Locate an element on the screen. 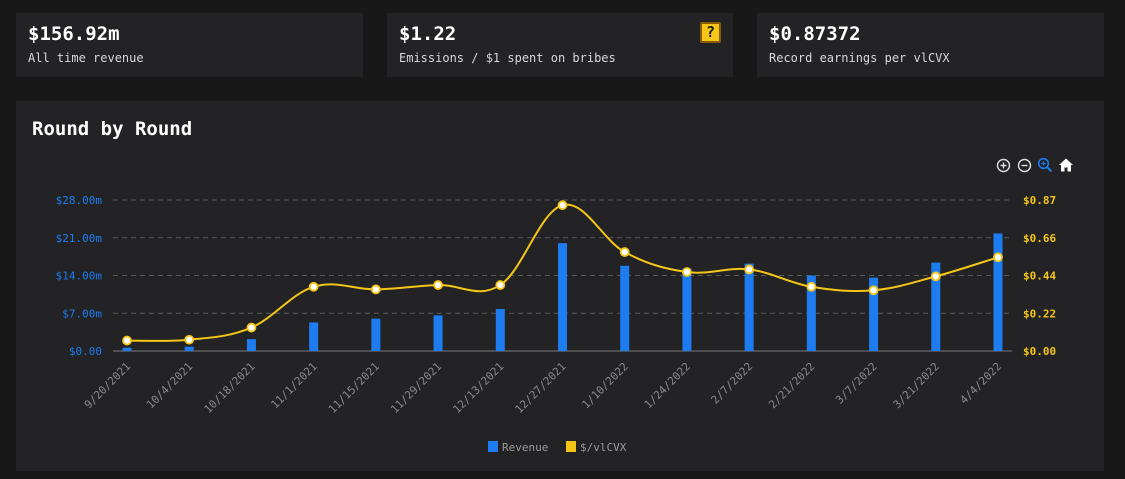  chart-title: Round by Round is located at coordinates (112, 129).